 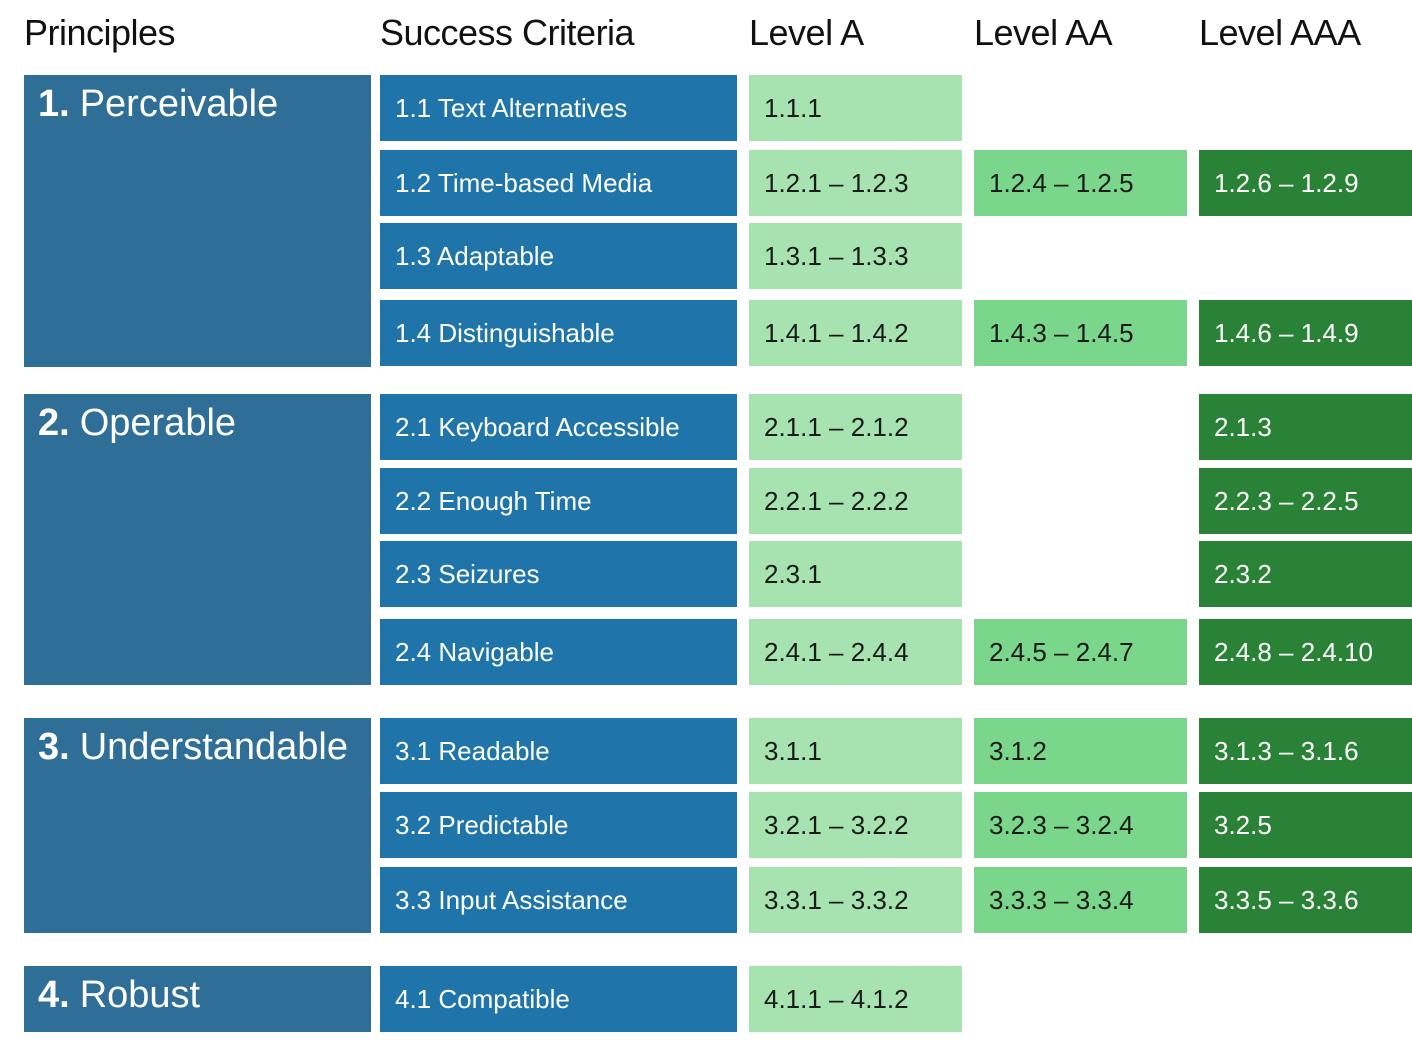 I want to click on table-row: 3.1 Readable 3.1.1 3.1.2 3.1.3 – 3.1.6, so click(x=896, y=751).